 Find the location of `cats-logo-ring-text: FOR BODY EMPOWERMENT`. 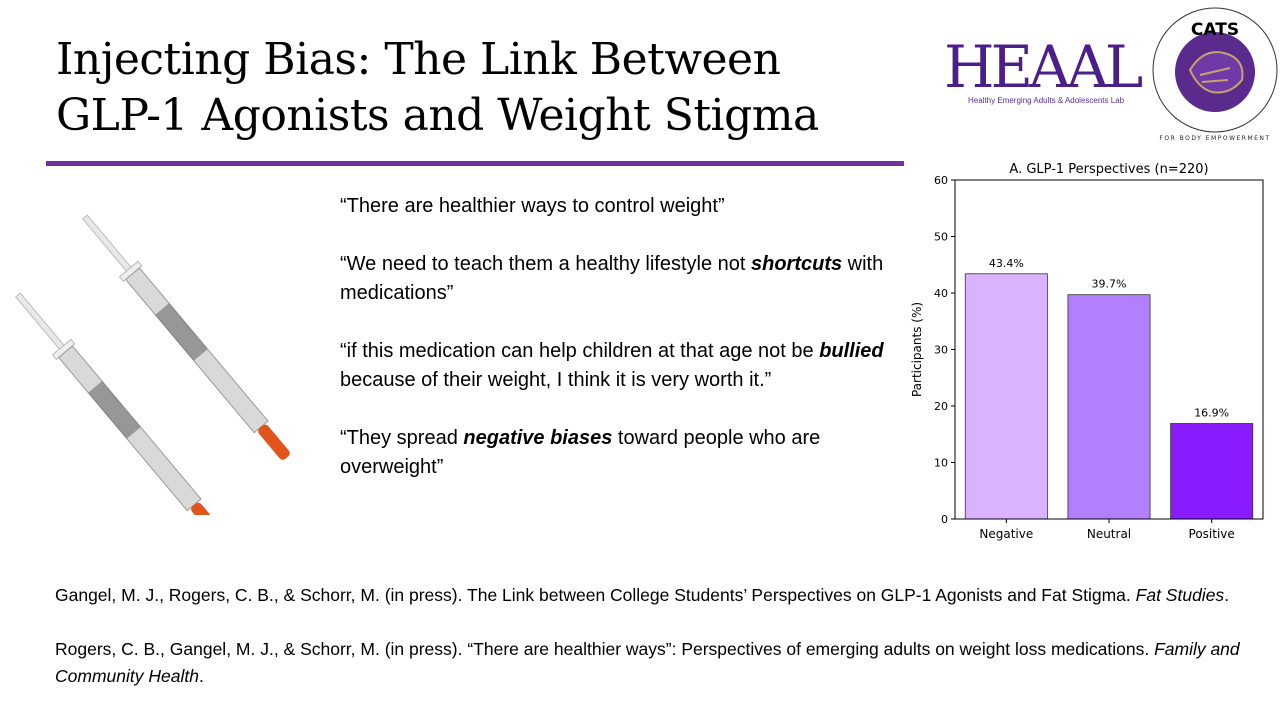

cats-logo-ring-text: FOR BODY EMPOWERMENT is located at coordinates (1214, 138).